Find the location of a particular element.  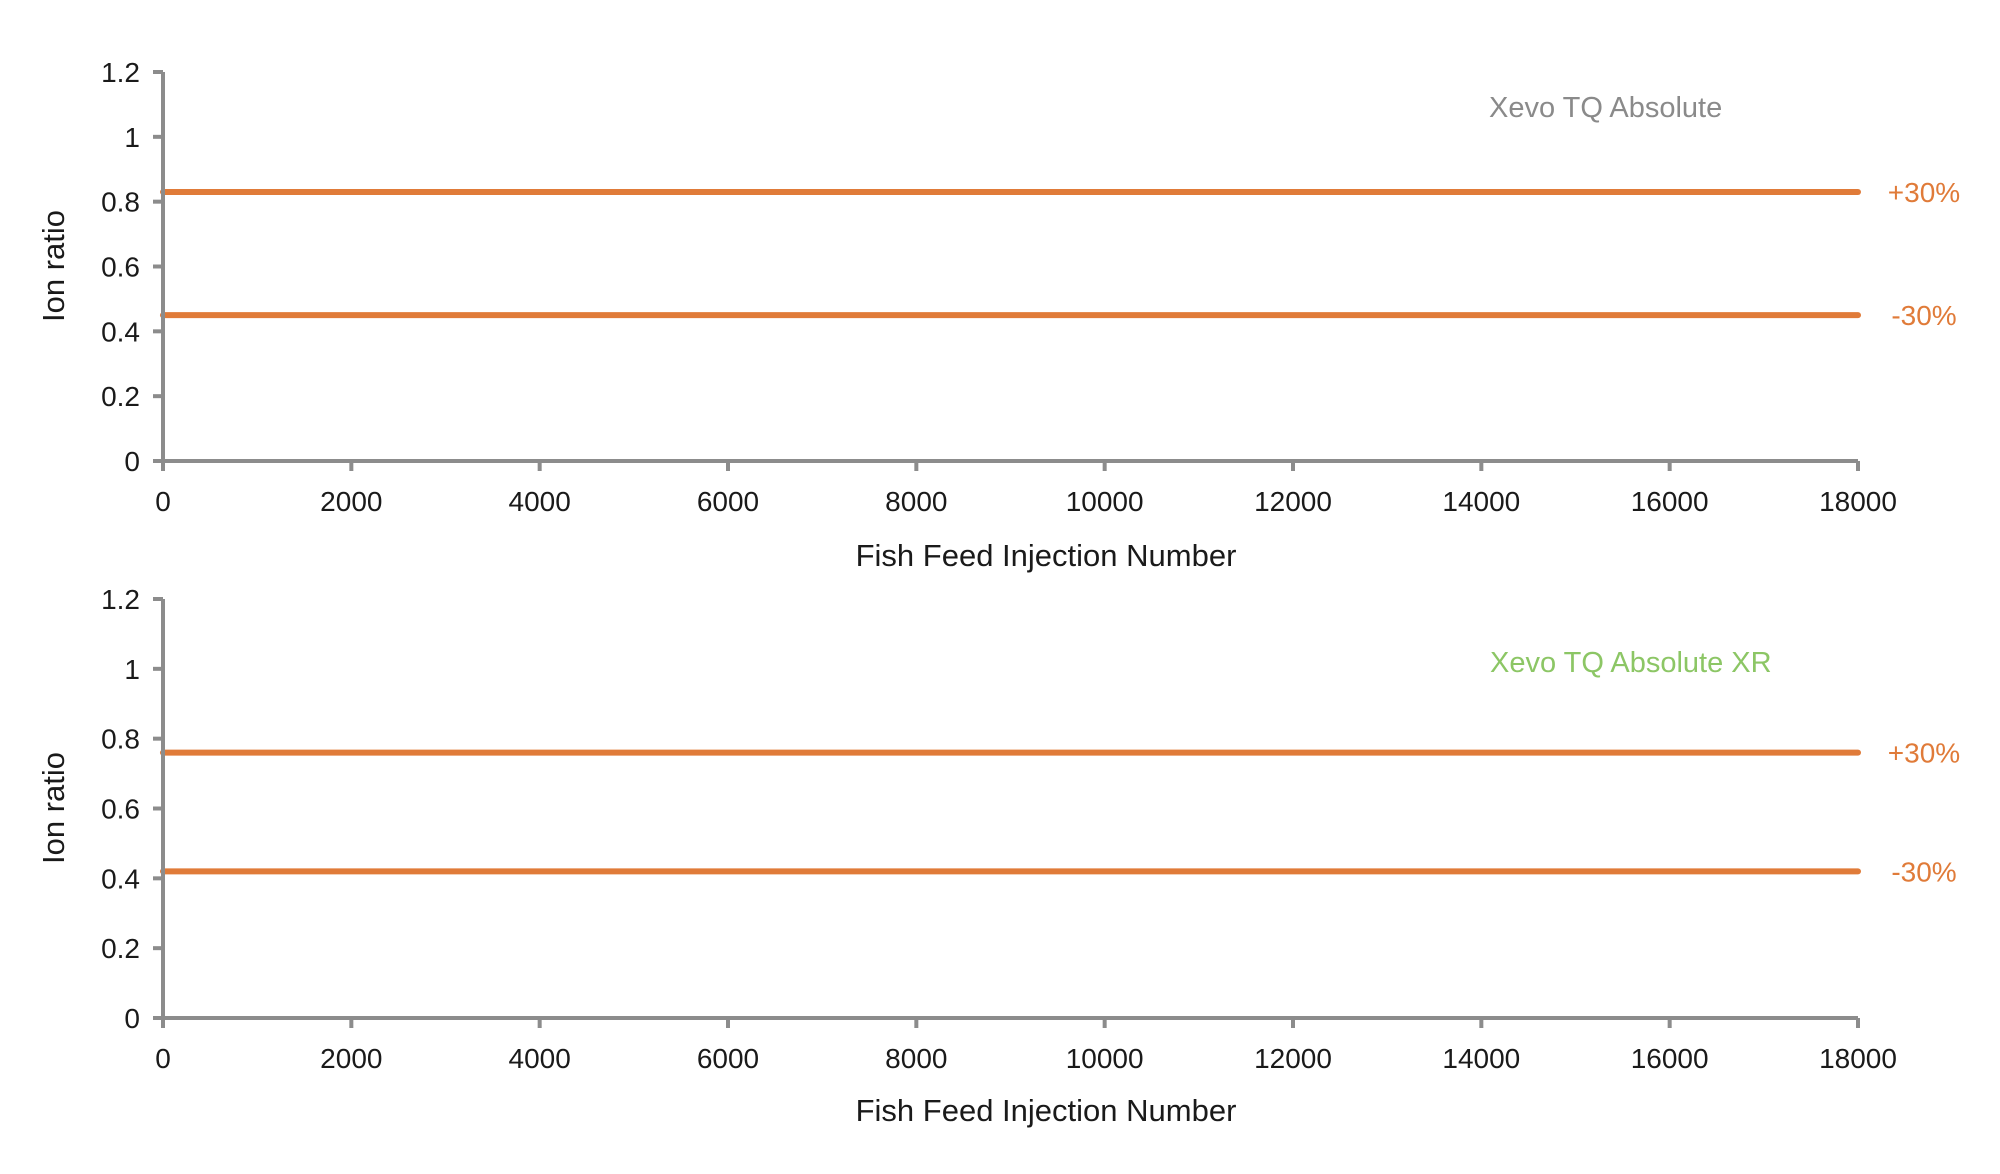

legend-label: Xevo TQ Absolute XR is located at coordinates (1631, 663).